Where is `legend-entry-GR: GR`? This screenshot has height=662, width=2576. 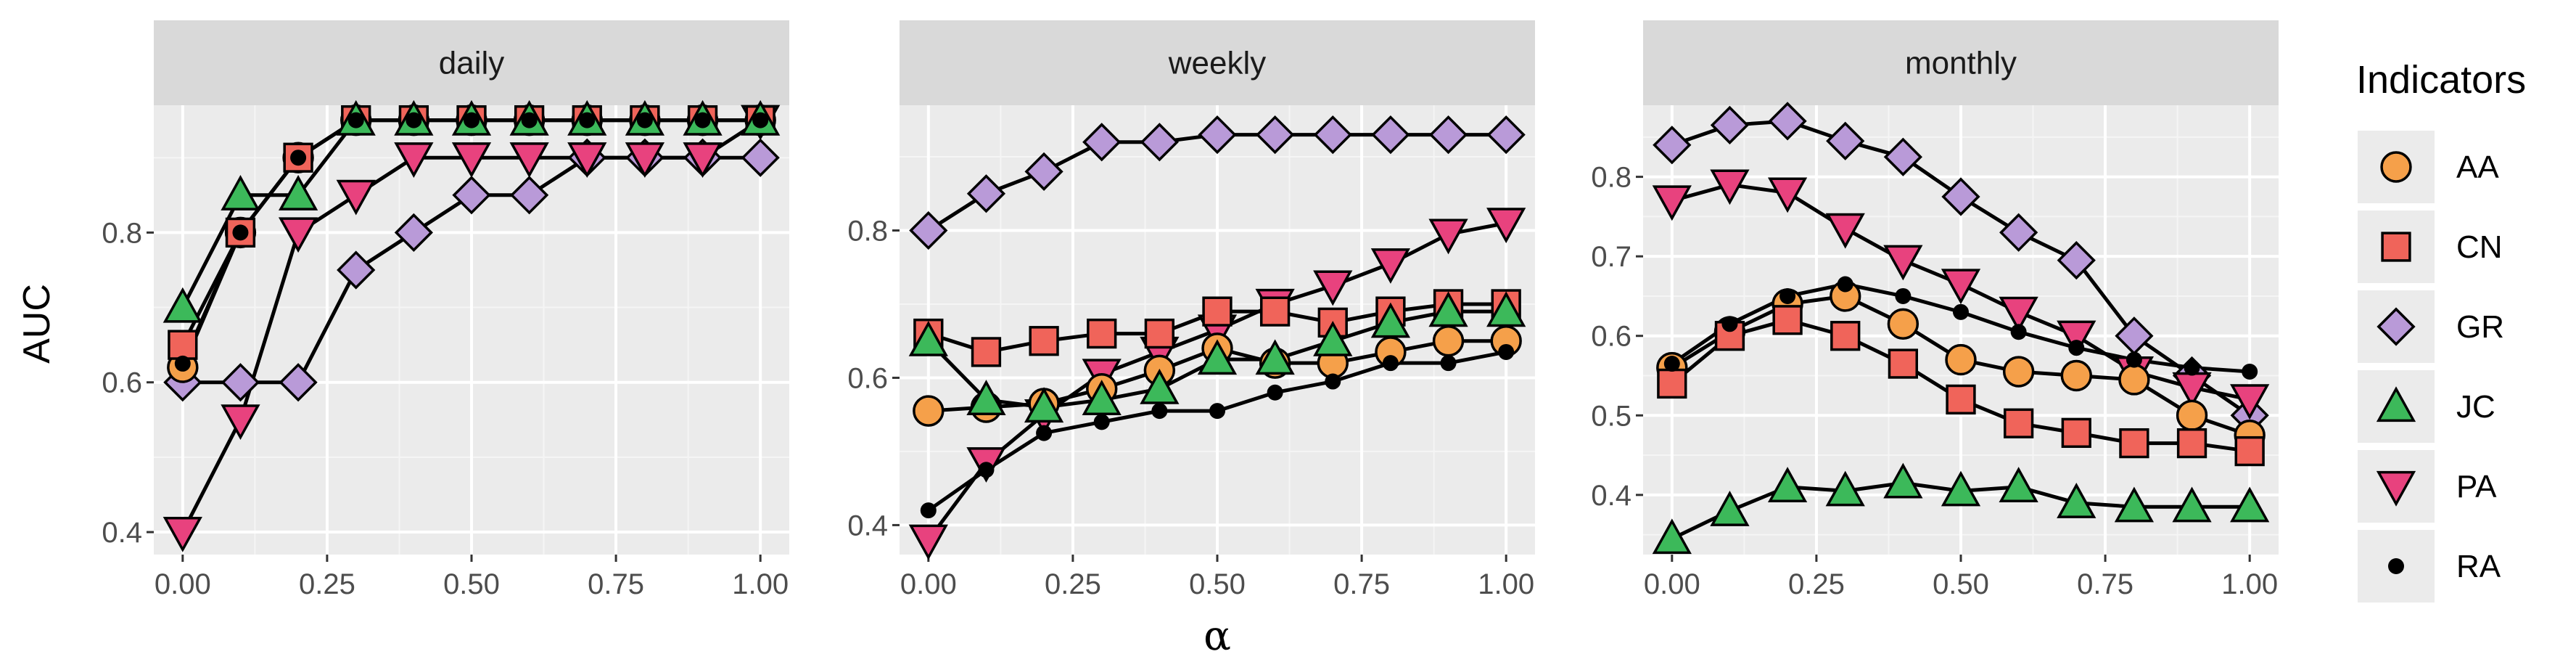
legend-entry-GR: GR is located at coordinates (2431, 326).